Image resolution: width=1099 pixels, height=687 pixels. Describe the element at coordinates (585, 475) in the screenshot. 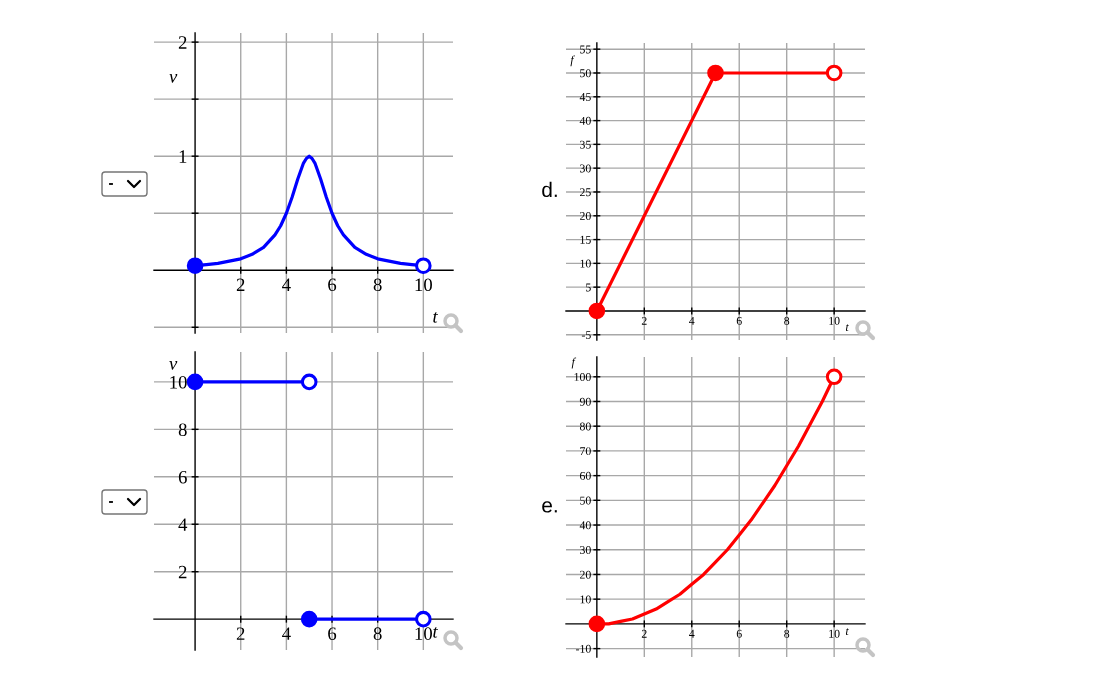

I see `y-tick-label: 60` at that location.